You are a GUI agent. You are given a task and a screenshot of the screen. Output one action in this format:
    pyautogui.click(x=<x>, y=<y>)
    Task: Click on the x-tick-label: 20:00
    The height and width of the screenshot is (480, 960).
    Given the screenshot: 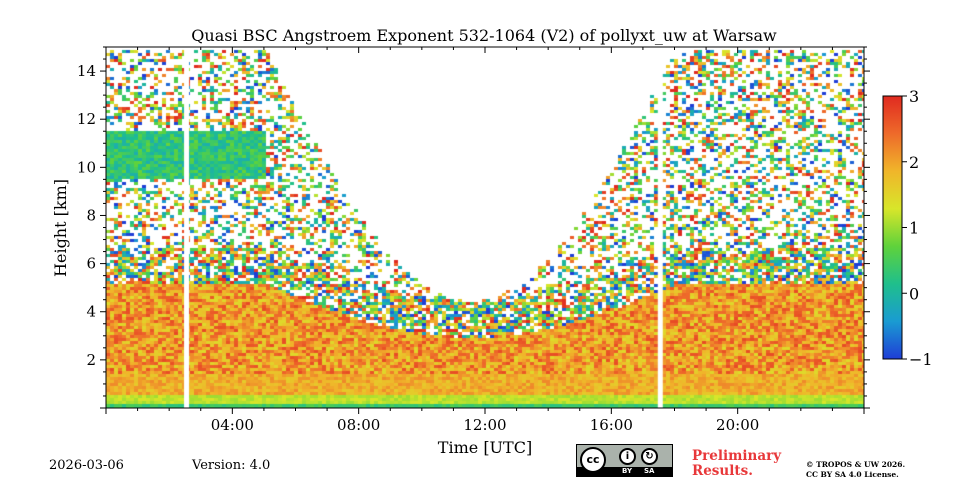 What is the action you would take?
    pyautogui.click(x=737, y=425)
    